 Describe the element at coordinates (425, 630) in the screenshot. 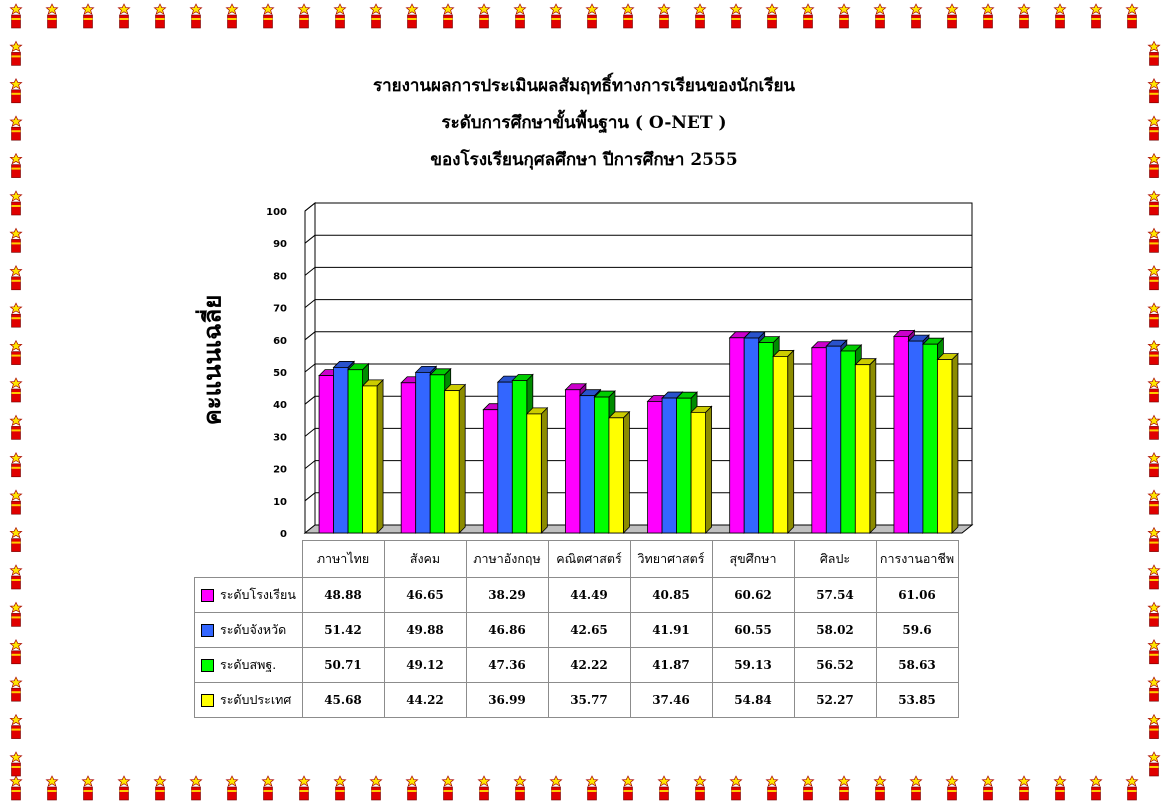

I see `data-label: 49.88` at that location.